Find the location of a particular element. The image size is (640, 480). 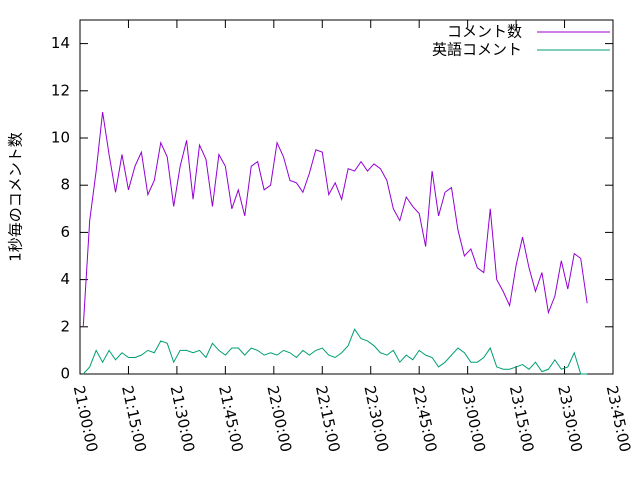

y-tick-label: 4 is located at coordinates (65, 279).